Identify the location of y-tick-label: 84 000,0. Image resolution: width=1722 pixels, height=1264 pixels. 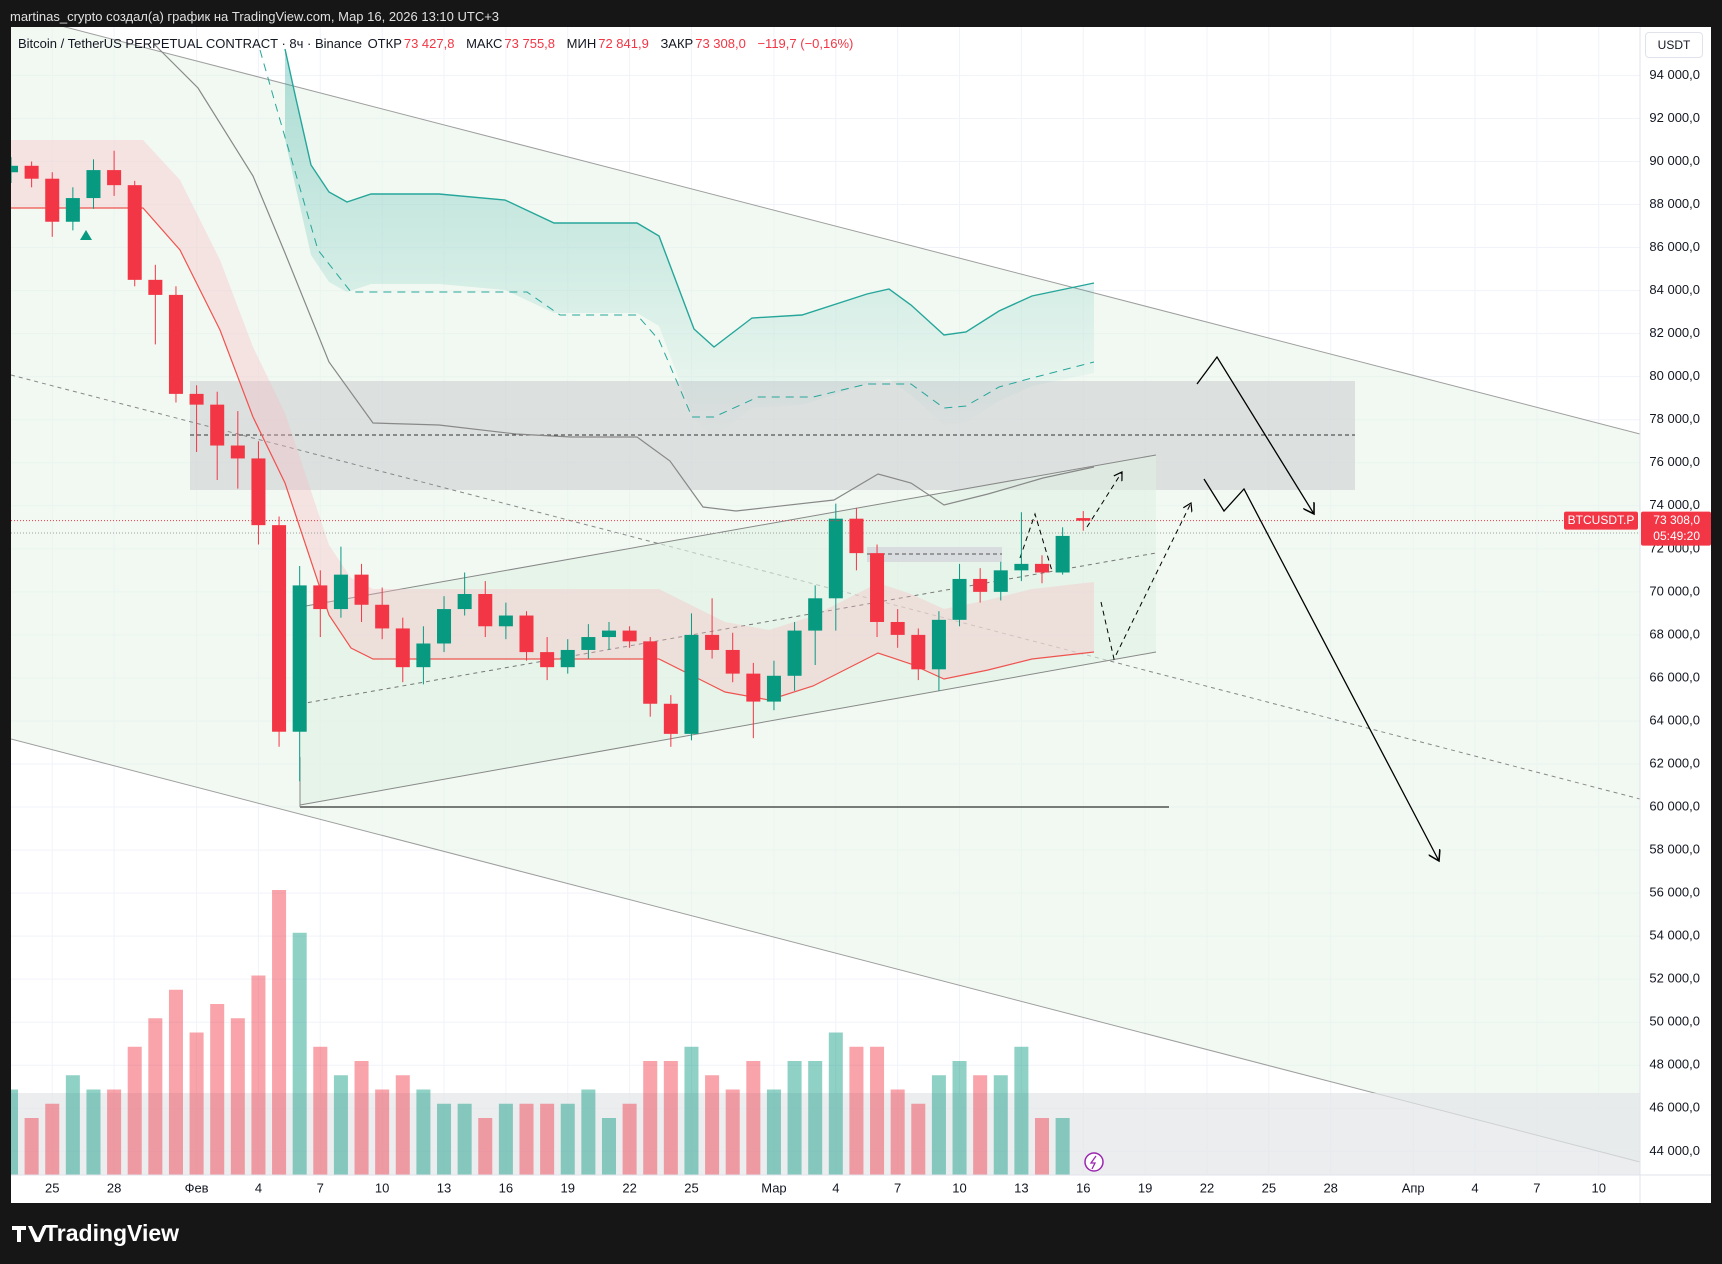
(1674, 289).